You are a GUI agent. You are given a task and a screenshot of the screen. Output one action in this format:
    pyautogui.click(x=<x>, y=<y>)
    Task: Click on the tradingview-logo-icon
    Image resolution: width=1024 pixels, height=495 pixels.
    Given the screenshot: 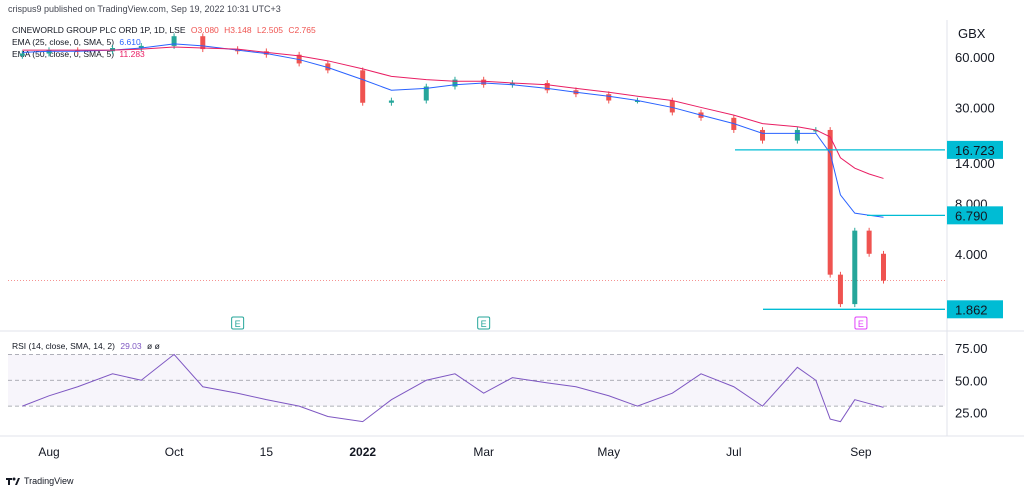 What is the action you would take?
    pyautogui.click(x=13, y=481)
    